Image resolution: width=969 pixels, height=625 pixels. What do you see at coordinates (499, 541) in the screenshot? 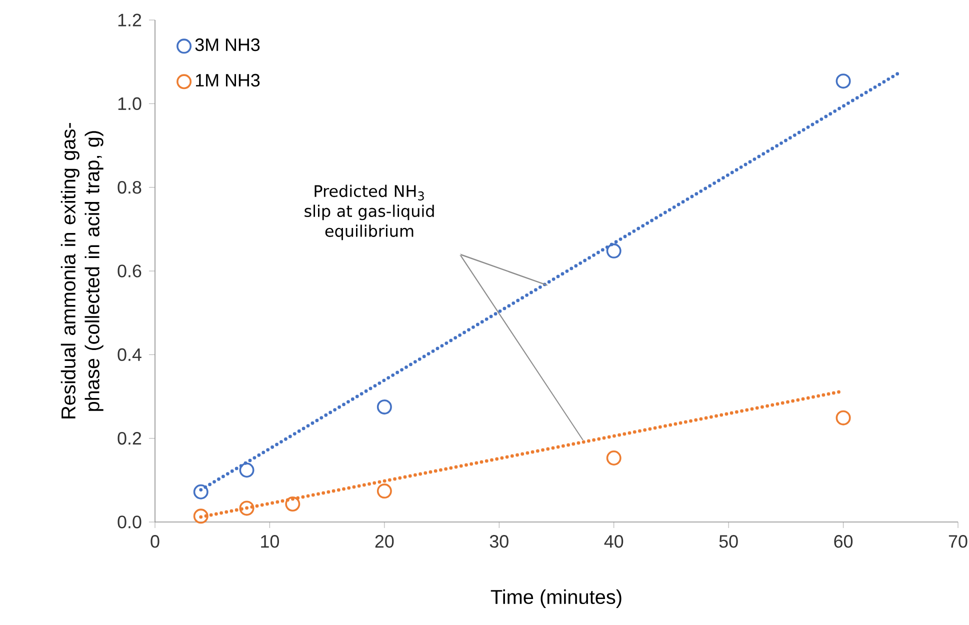
I see `x-tick-label: 30` at bounding box center [499, 541].